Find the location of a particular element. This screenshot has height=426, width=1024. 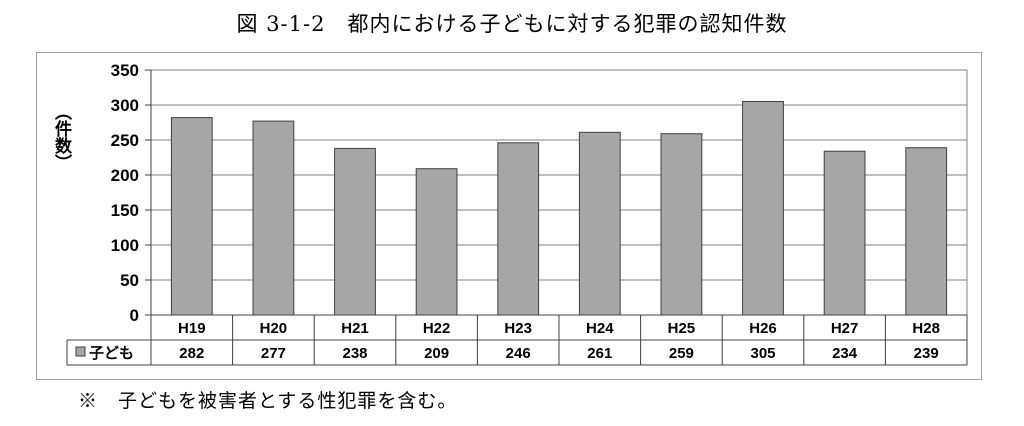

chart-title: 図 3-1-2 都内における子どもに対する犯罪の認知件数 is located at coordinates (512, 24).